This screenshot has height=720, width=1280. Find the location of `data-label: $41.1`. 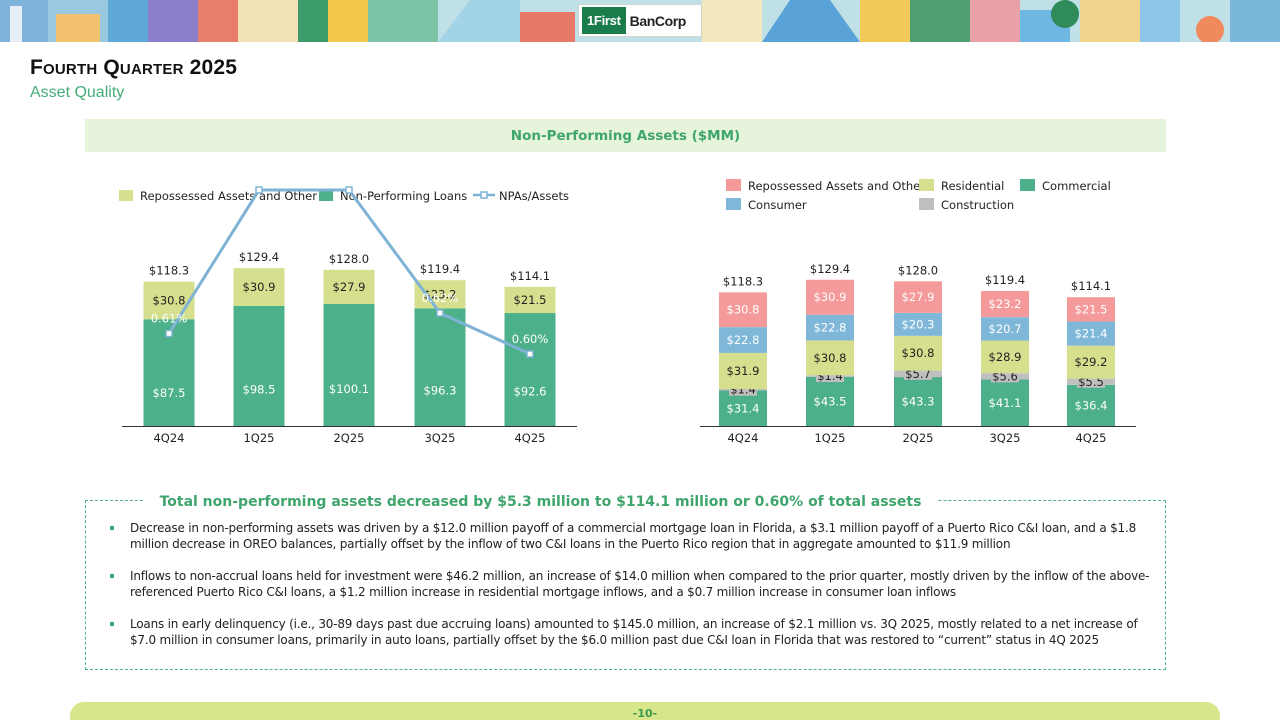

data-label: $41.1 is located at coordinates (1005, 403).